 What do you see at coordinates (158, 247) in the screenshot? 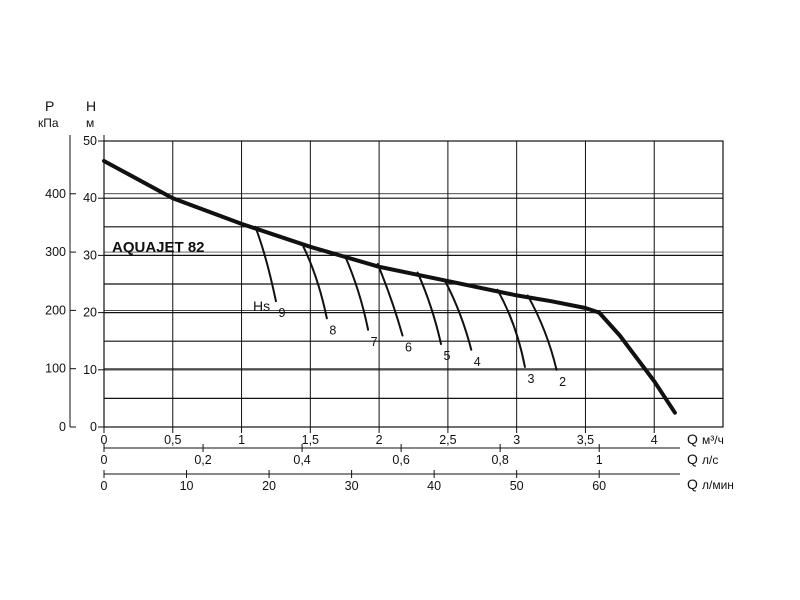
I see `chart-title: AQUAJET 82` at bounding box center [158, 247].